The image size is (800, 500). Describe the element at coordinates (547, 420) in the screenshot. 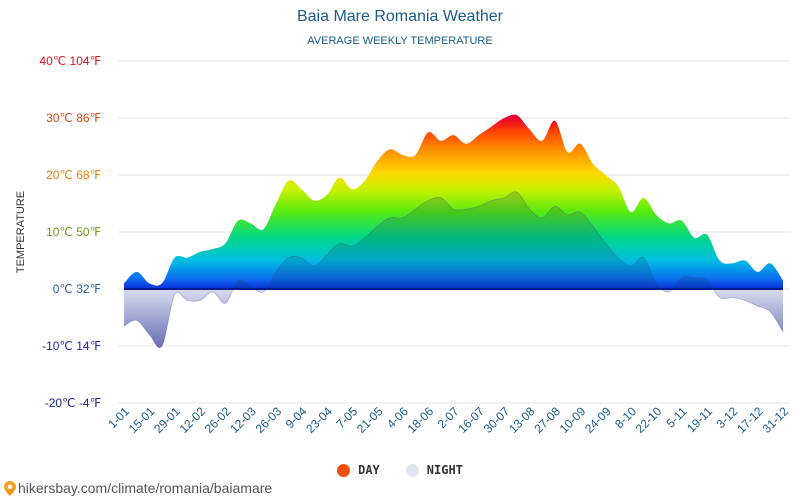

I see `x-tick-label: 27-08` at that location.